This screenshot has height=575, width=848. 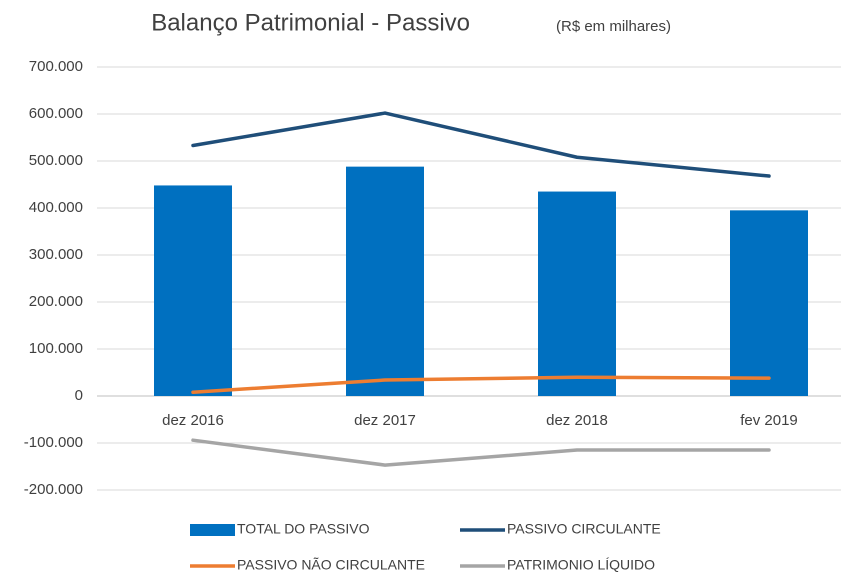 I want to click on y-tick-label: 500.000, so click(x=56, y=160).